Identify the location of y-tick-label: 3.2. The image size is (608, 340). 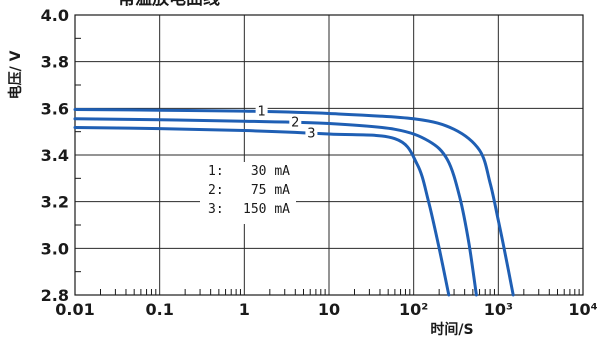
(55, 202).